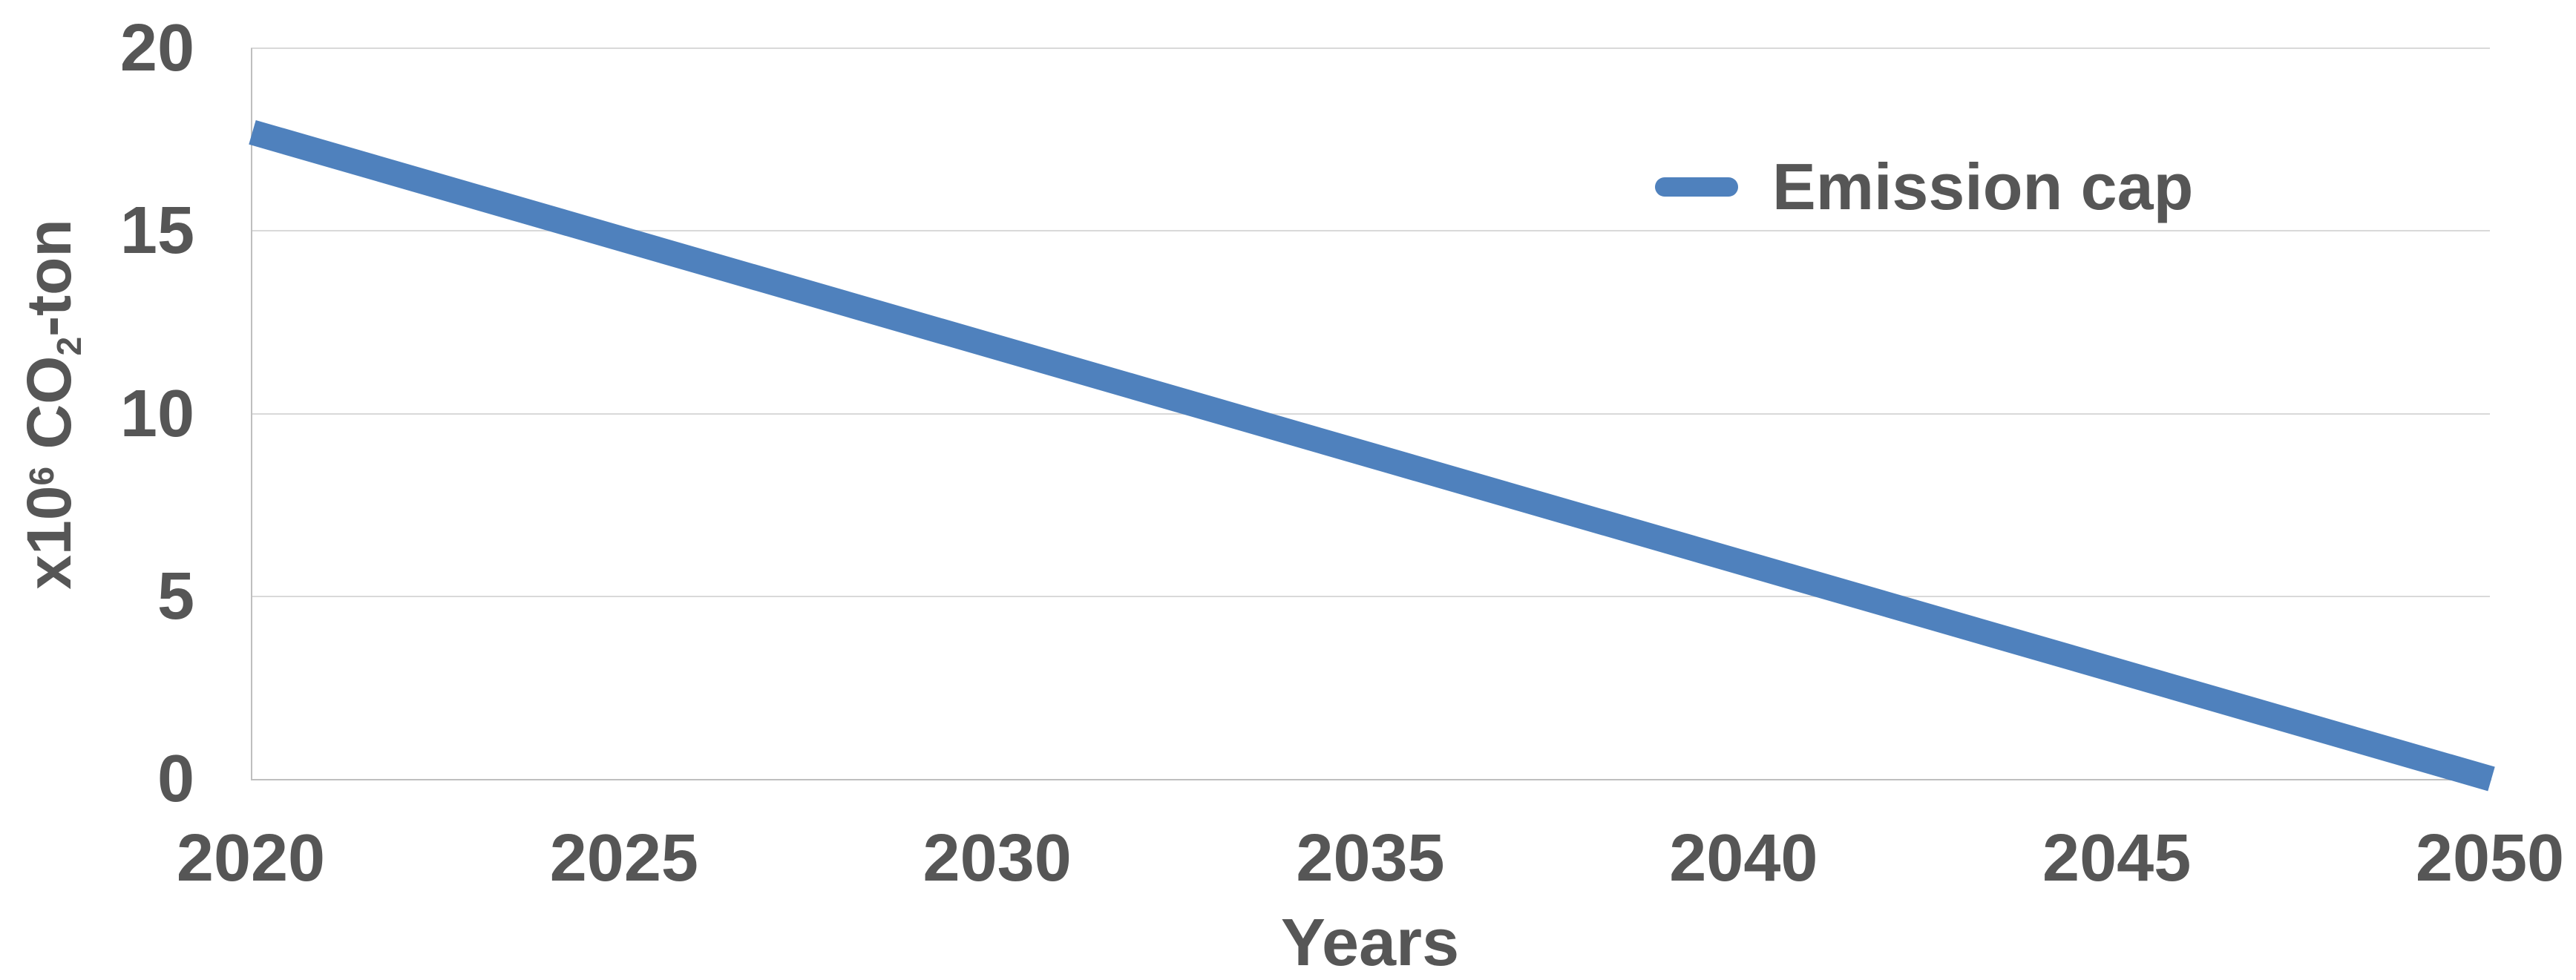 This screenshot has height=980, width=2576. I want to click on x-tick-label-2025: 2025, so click(623, 858).